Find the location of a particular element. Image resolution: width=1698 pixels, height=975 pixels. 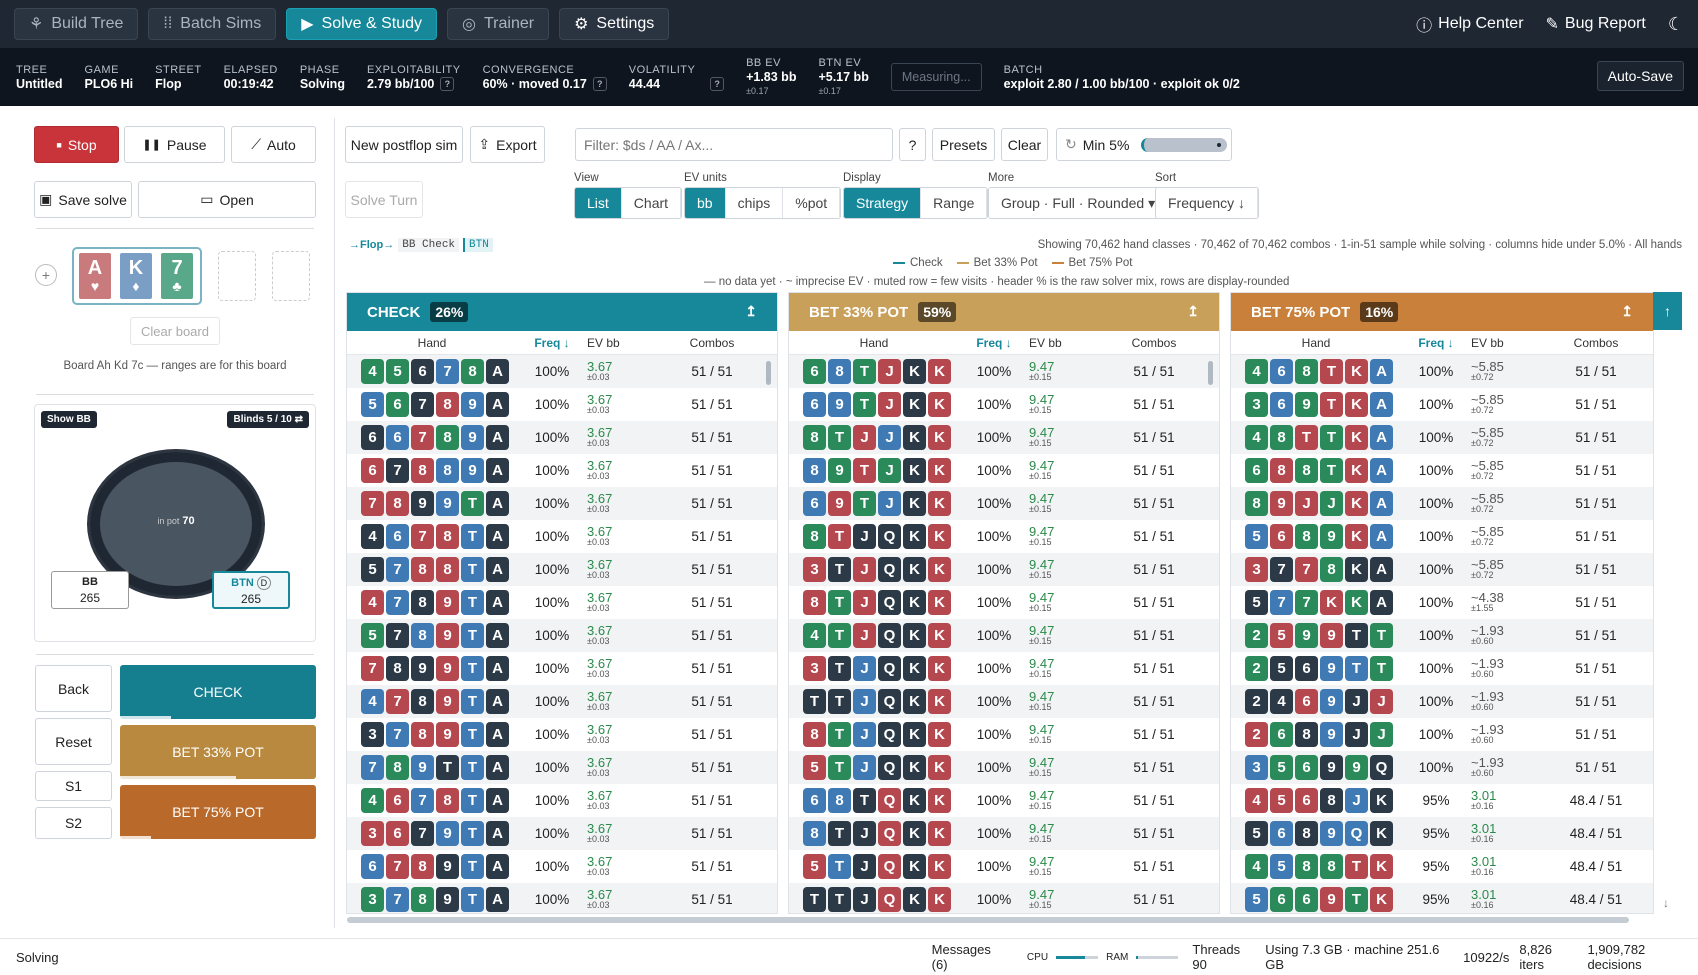

ev-pot-option: %pot is located at coordinates (812, 203).